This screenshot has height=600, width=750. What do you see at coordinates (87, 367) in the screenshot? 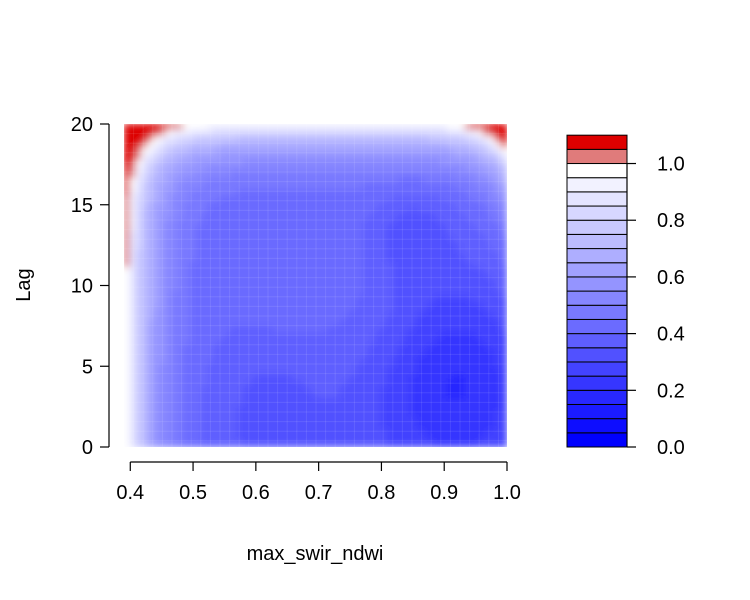
I see `y-tick-label: 5` at bounding box center [87, 367].